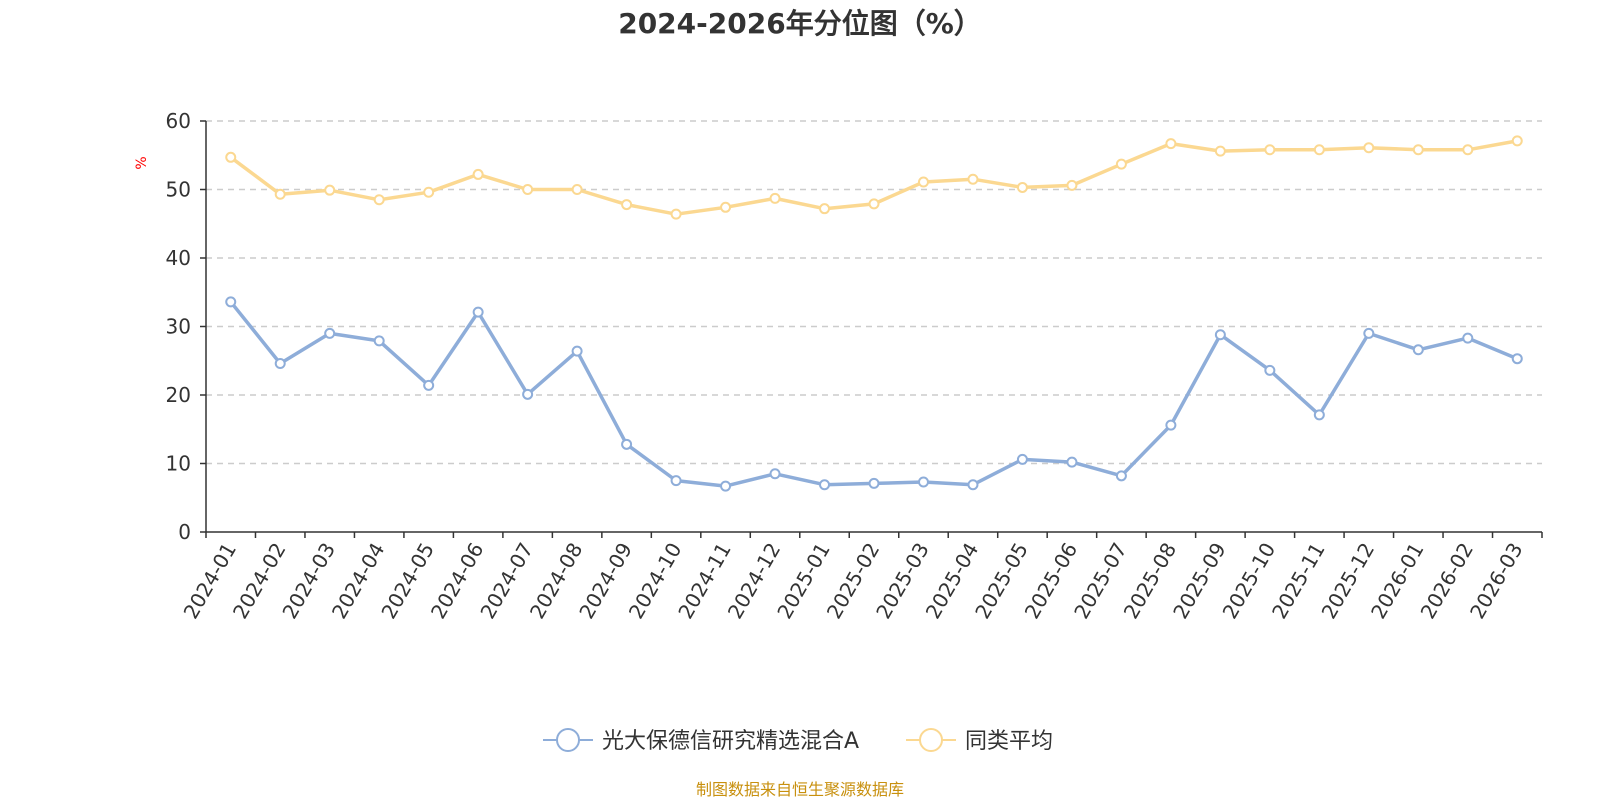 The height and width of the screenshot is (800, 1600). What do you see at coordinates (142, 162) in the screenshot?
I see `y-axis-unit-label: %` at bounding box center [142, 162].